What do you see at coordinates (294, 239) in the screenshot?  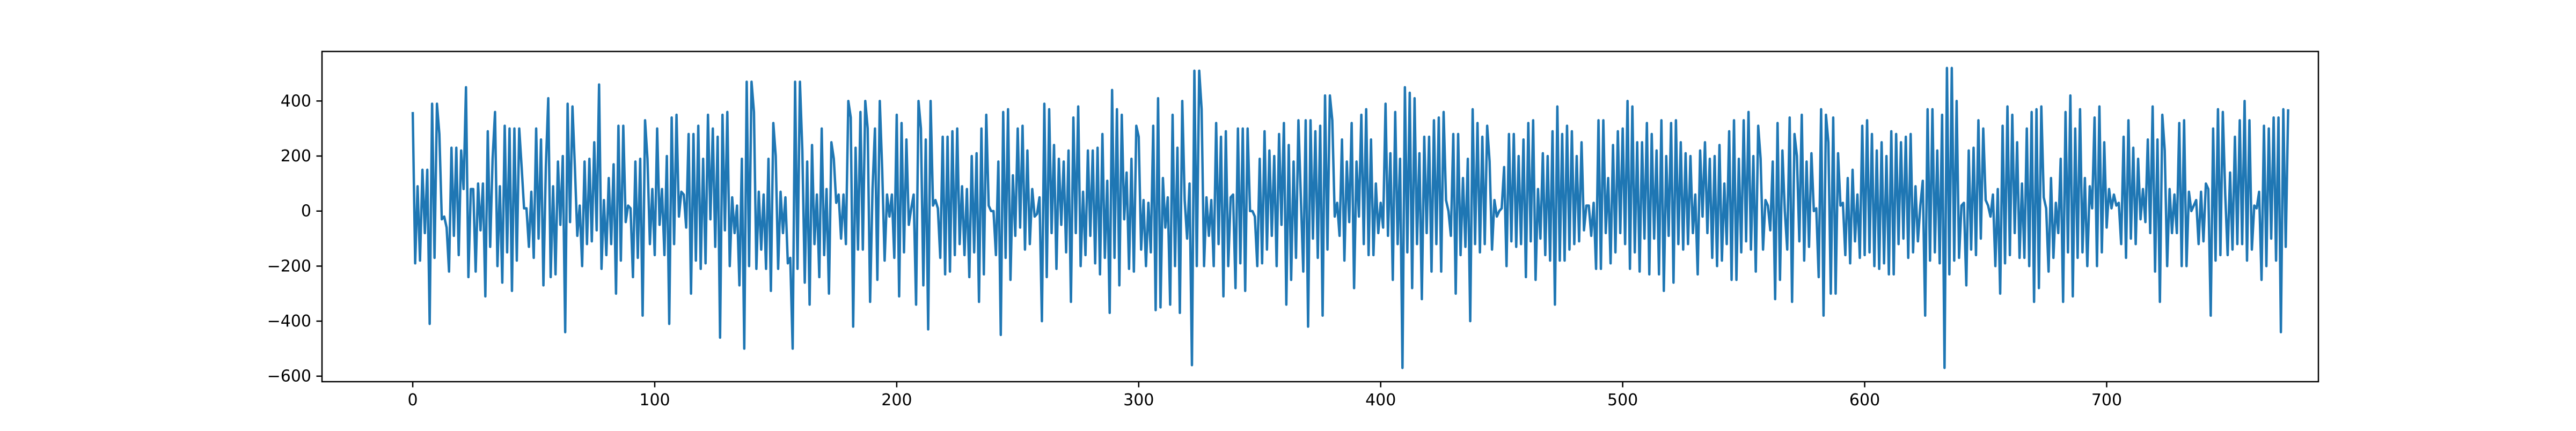 I see `y-axis: −600 −400 −200 0 200 400` at bounding box center [294, 239].